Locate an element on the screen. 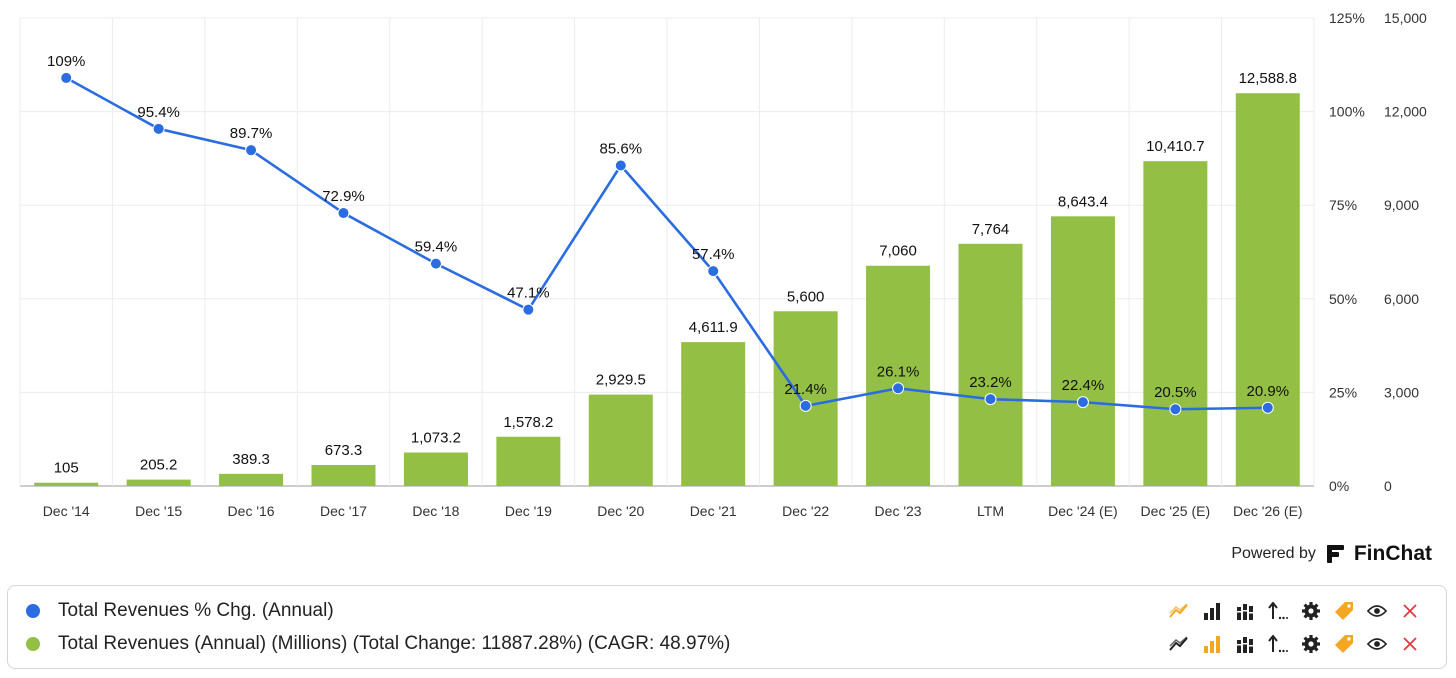 The image size is (1456, 678). y-value-tick-label: 3,000 is located at coordinates (1401, 392).